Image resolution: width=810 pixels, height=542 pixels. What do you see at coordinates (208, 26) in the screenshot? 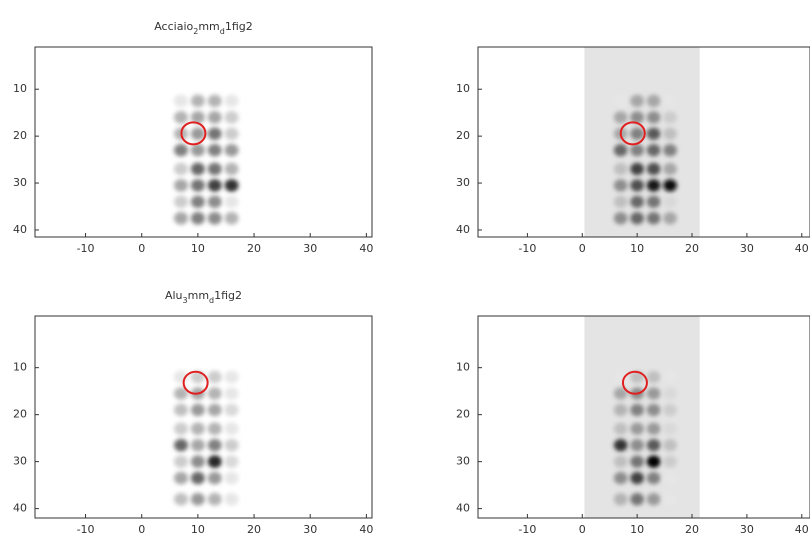
I see `title-part: mm` at bounding box center [208, 26].